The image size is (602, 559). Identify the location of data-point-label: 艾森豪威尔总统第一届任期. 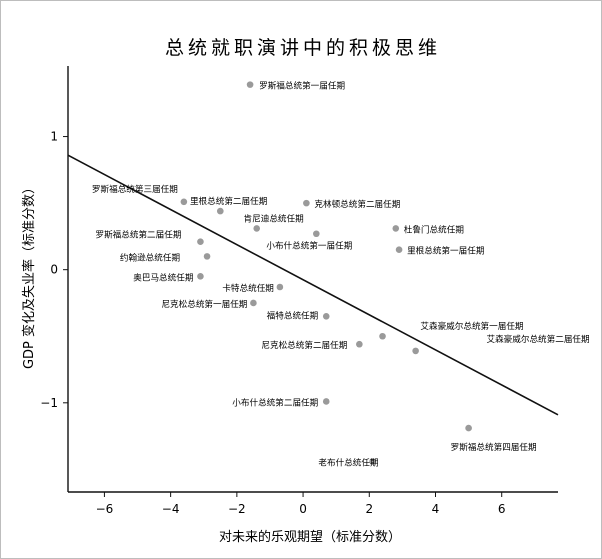
(471, 326).